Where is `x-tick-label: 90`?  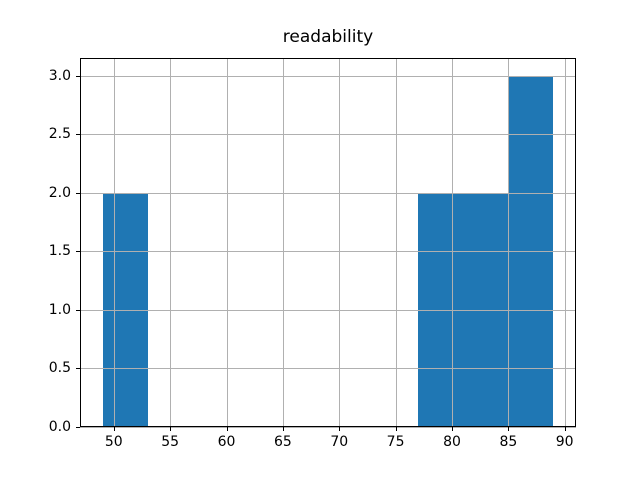 x-tick-label: 90 is located at coordinates (564, 442).